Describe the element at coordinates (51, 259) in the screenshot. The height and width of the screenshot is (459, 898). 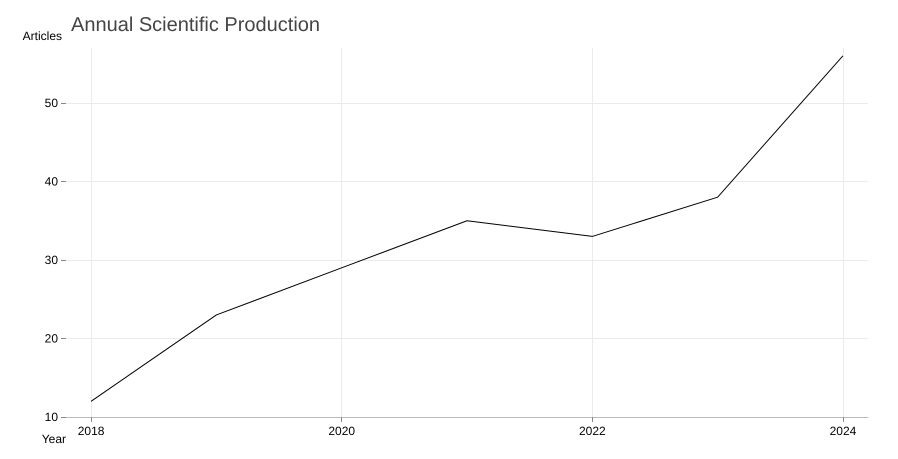
I see `y-tick-label: 30` at that location.